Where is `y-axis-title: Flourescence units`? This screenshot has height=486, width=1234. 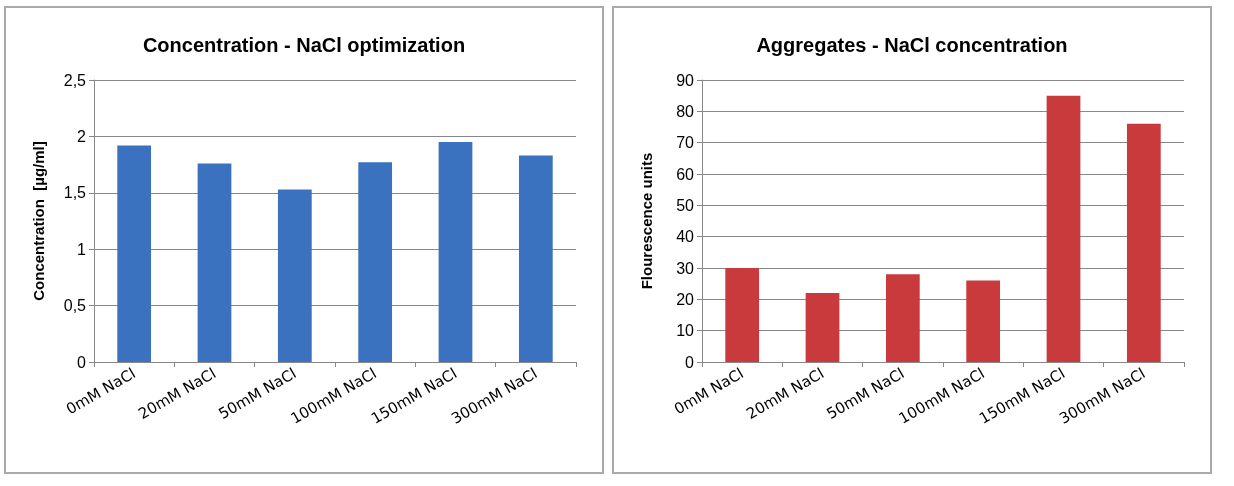
y-axis-title: Flourescence units is located at coordinates (646, 221).